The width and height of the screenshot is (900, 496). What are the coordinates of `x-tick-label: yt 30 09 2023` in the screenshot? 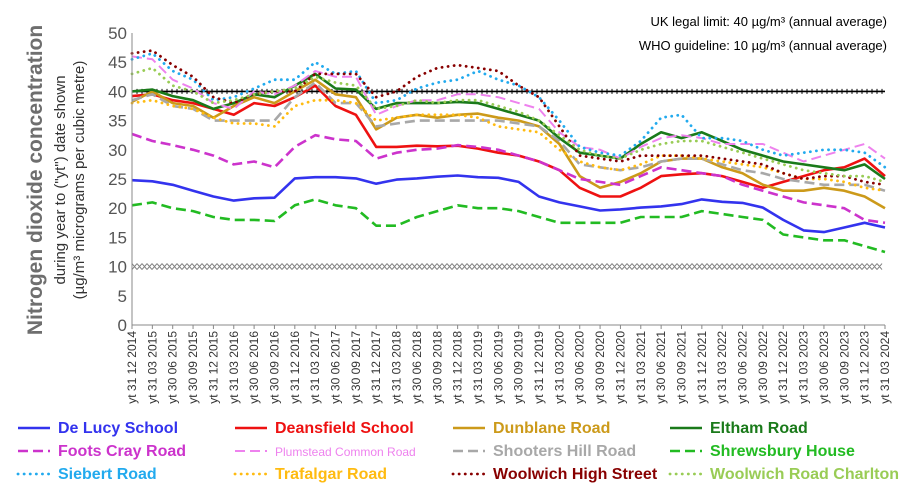 It's located at (844, 367).